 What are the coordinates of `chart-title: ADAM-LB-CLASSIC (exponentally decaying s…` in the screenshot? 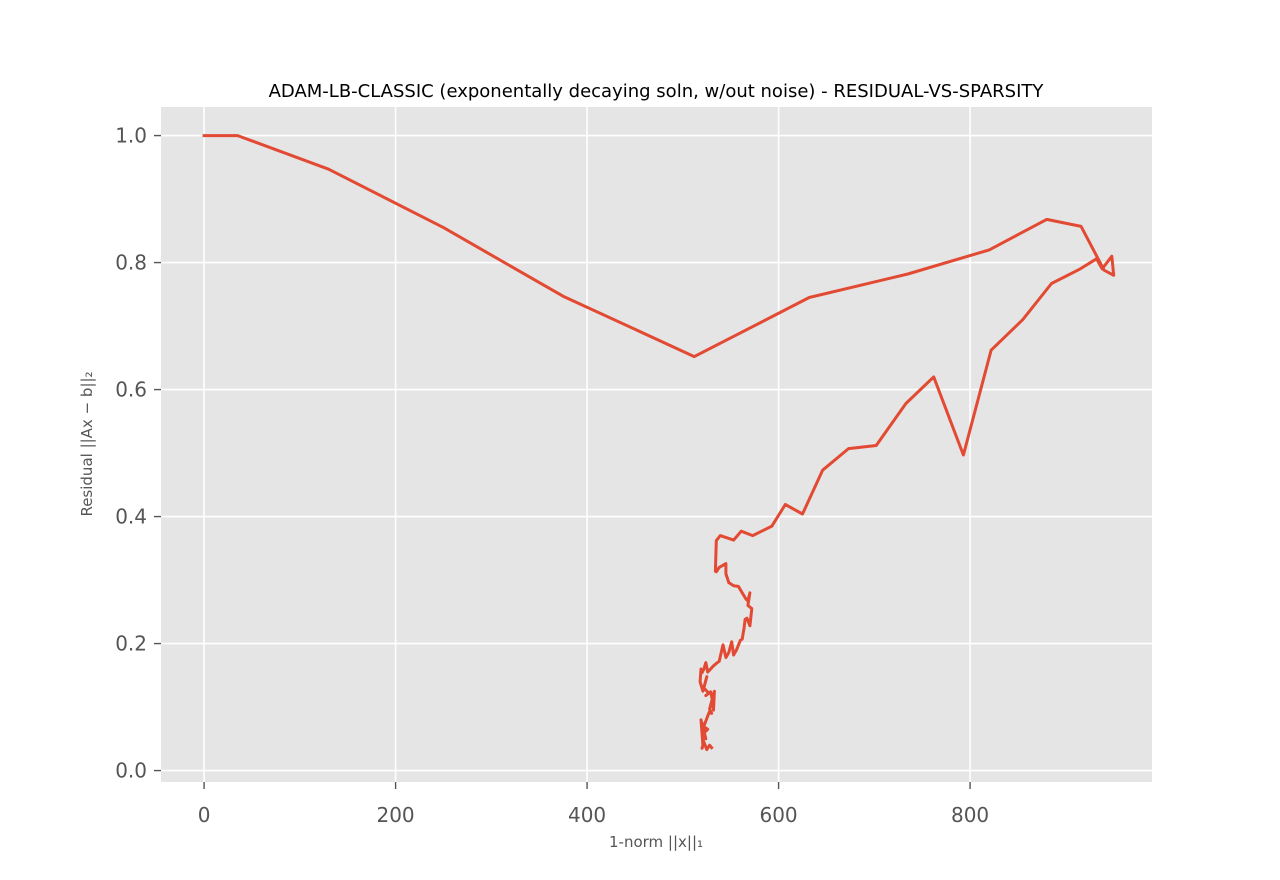 It's located at (657, 91).